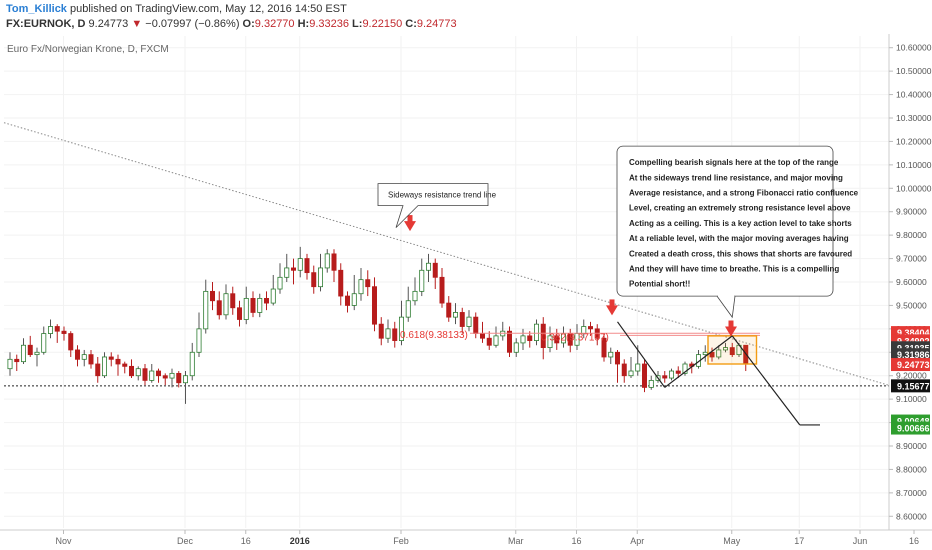 The image size is (932, 550). What do you see at coordinates (466, 537) in the screenshot?
I see `time-axis: Nov Dec 16 2016 Feb Mar 16 Apr May 17 Jun 16` at bounding box center [466, 537].